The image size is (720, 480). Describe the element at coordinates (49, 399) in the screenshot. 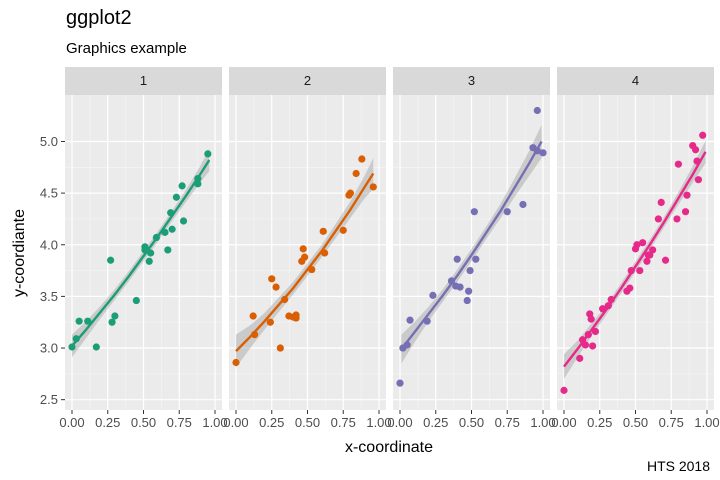

I see `y-tick-label: 2.5` at that location.